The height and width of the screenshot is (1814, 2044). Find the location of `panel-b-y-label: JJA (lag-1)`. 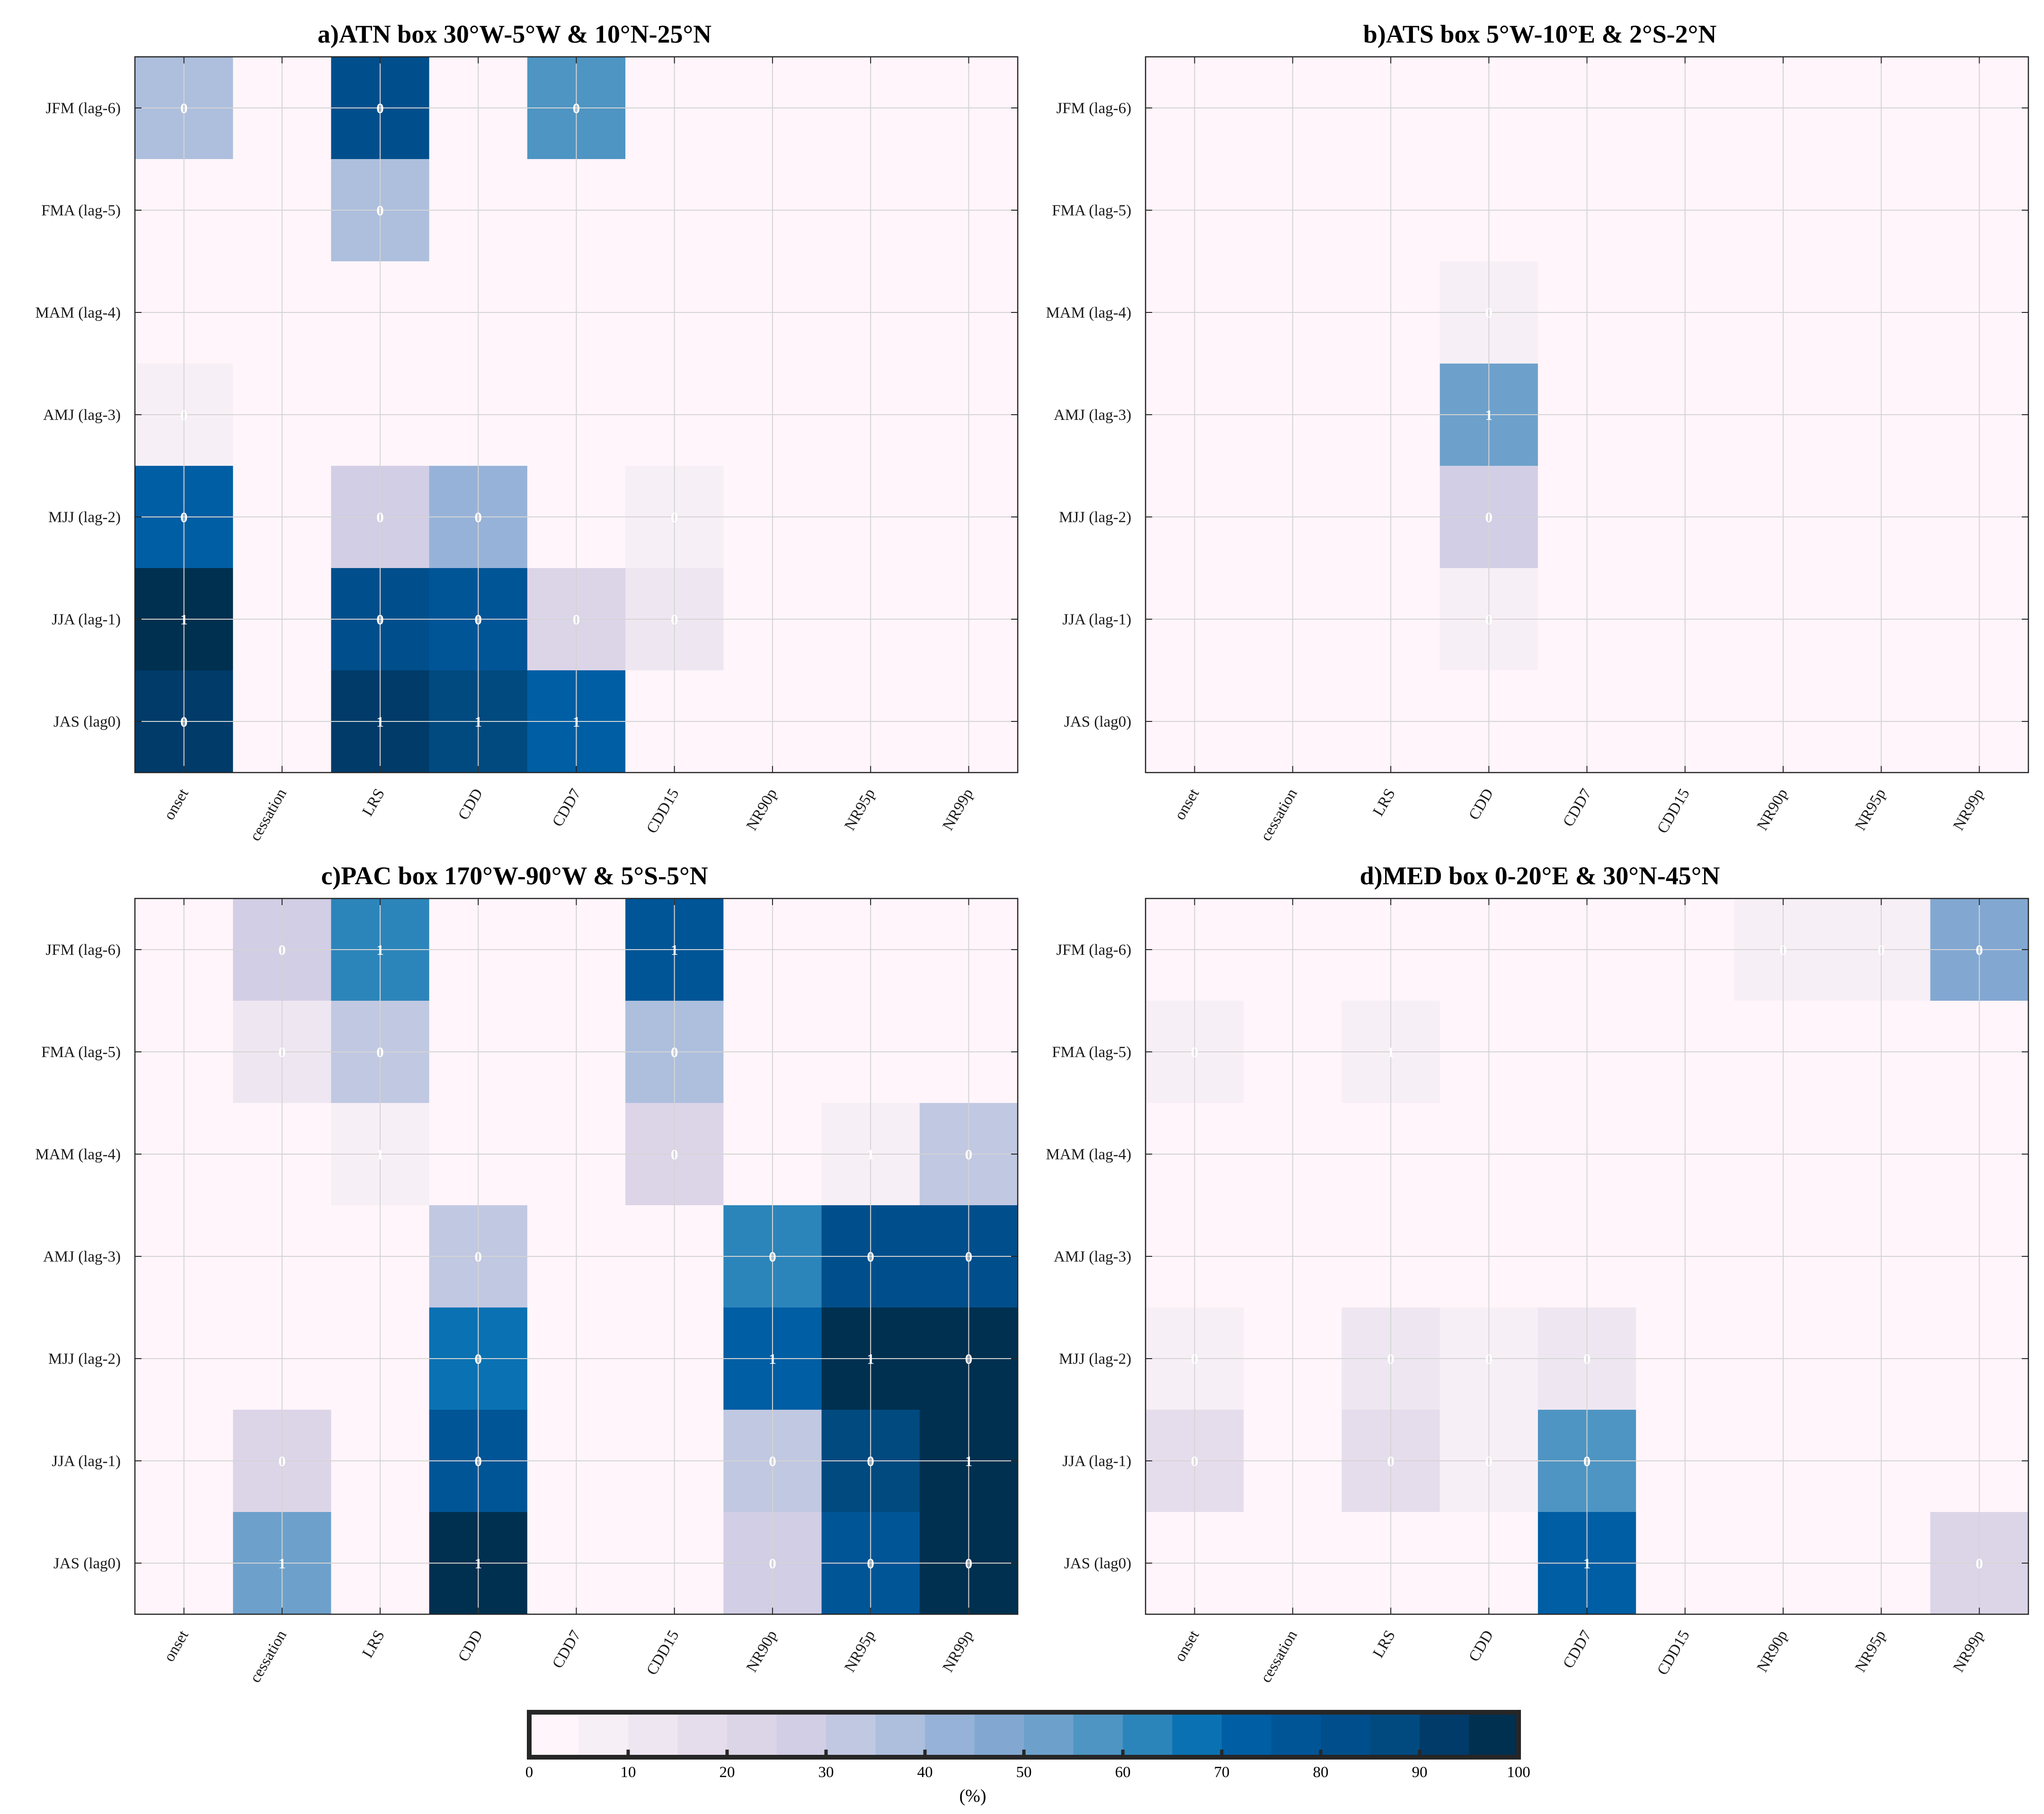

panel-b-y-label: JJA (lag-1) is located at coordinates (1096, 619).